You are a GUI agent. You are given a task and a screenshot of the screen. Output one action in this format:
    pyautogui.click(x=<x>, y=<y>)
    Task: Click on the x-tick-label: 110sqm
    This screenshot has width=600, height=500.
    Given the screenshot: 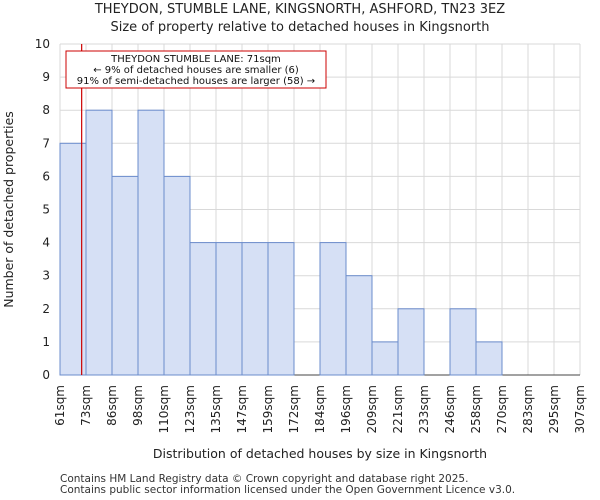 What is the action you would take?
    pyautogui.click(x=164, y=409)
    